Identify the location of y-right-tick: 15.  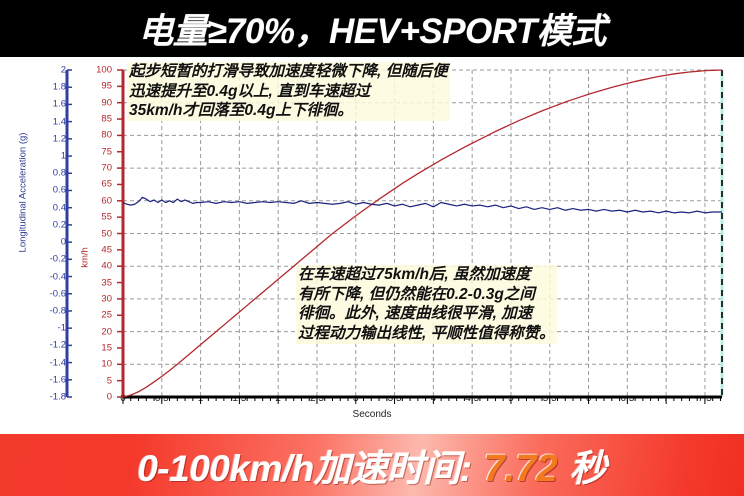
(106, 348).